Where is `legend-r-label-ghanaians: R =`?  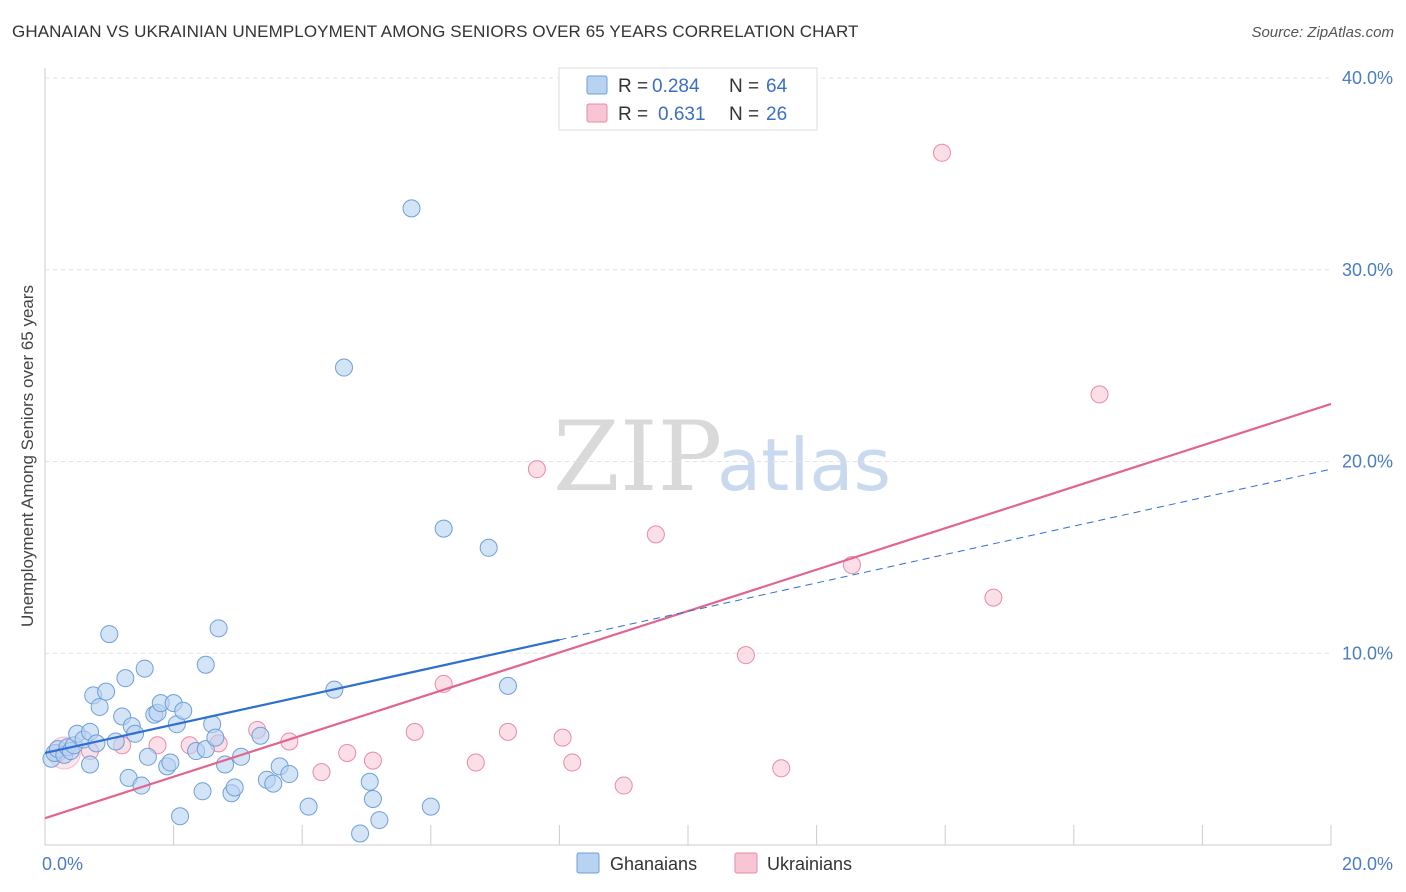 legend-r-label-ghanaians: R = is located at coordinates (633, 86).